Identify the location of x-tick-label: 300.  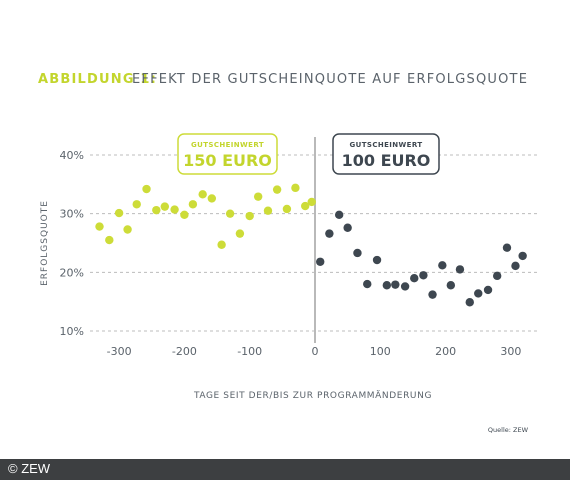
(510, 351).